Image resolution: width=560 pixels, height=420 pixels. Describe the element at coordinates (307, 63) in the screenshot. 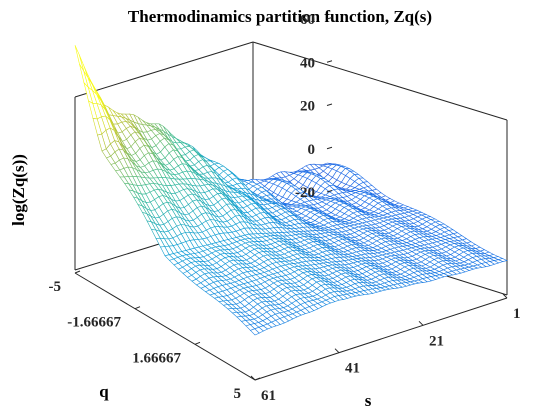

I see `z-tick-label: 40` at that location.